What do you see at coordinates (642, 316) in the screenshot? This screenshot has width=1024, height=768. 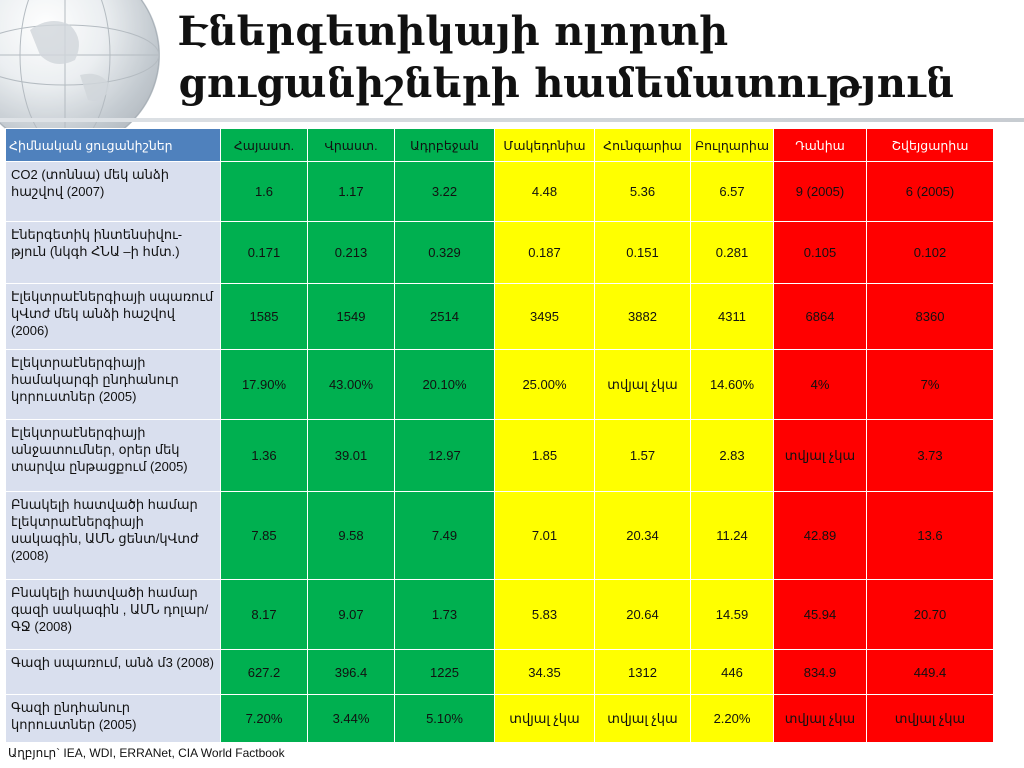 I see `table-cell: 3882` at bounding box center [642, 316].